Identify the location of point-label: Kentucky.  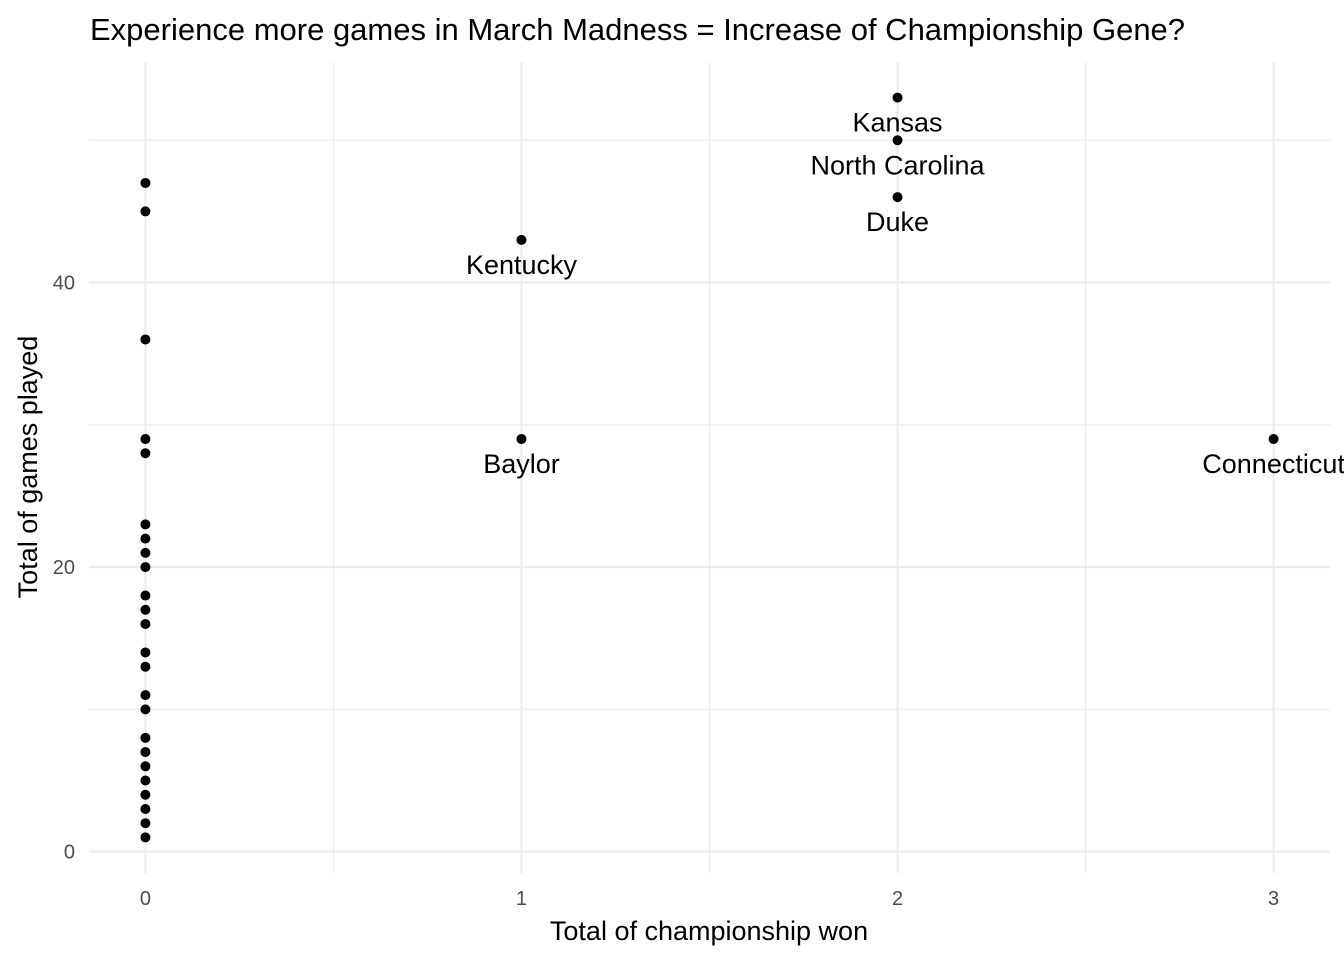
(522, 265).